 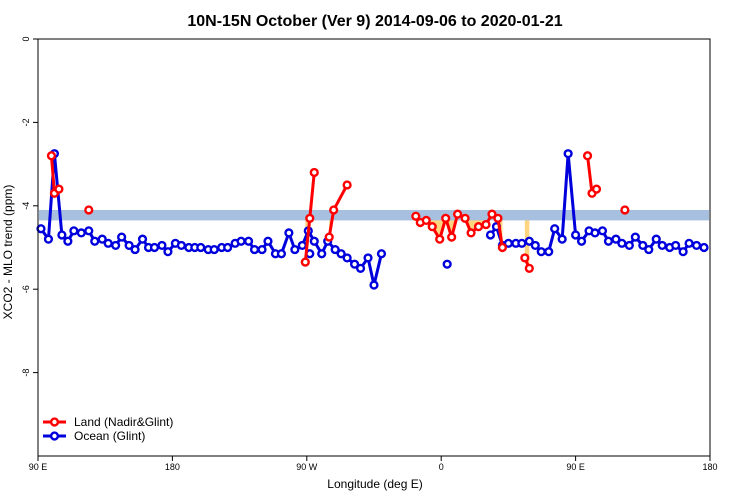 What do you see at coordinates (26, 38) in the screenshot?
I see `y-tick-label-0: 0` at bounding box center [26, 38].